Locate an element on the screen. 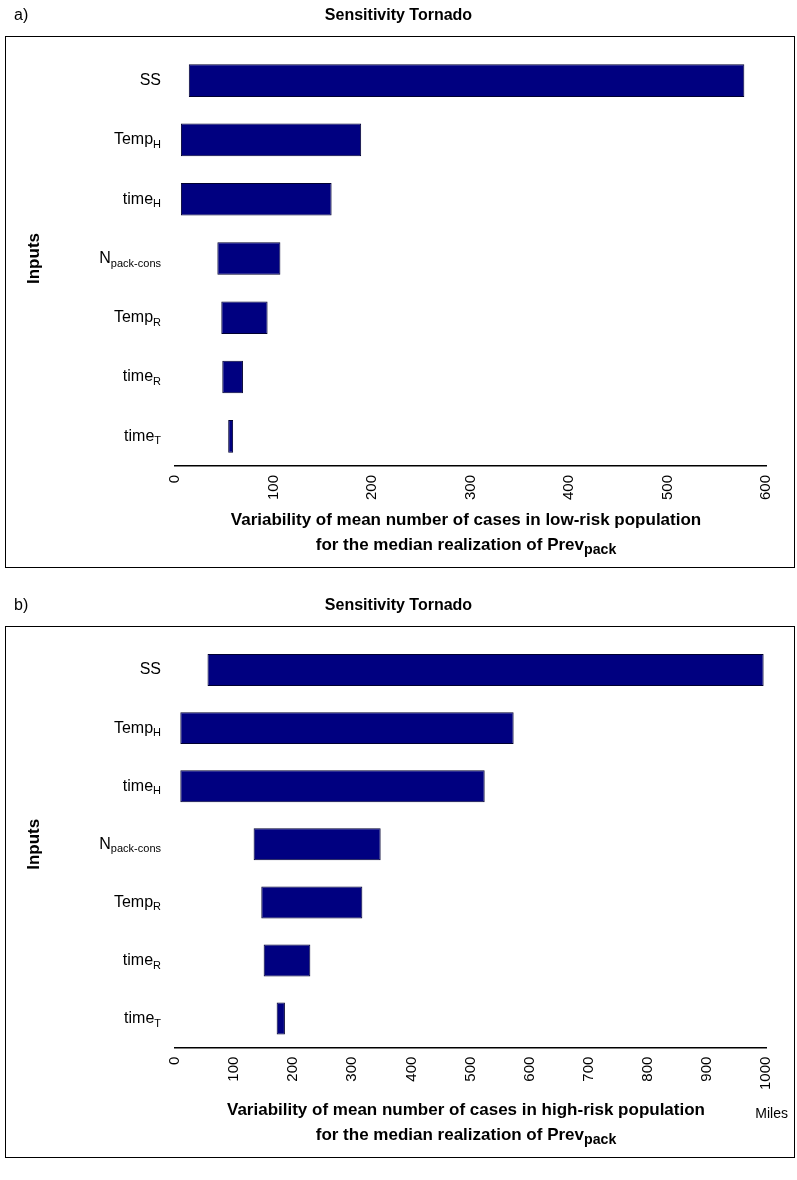  text: a) is located at coordinates (21, 15).